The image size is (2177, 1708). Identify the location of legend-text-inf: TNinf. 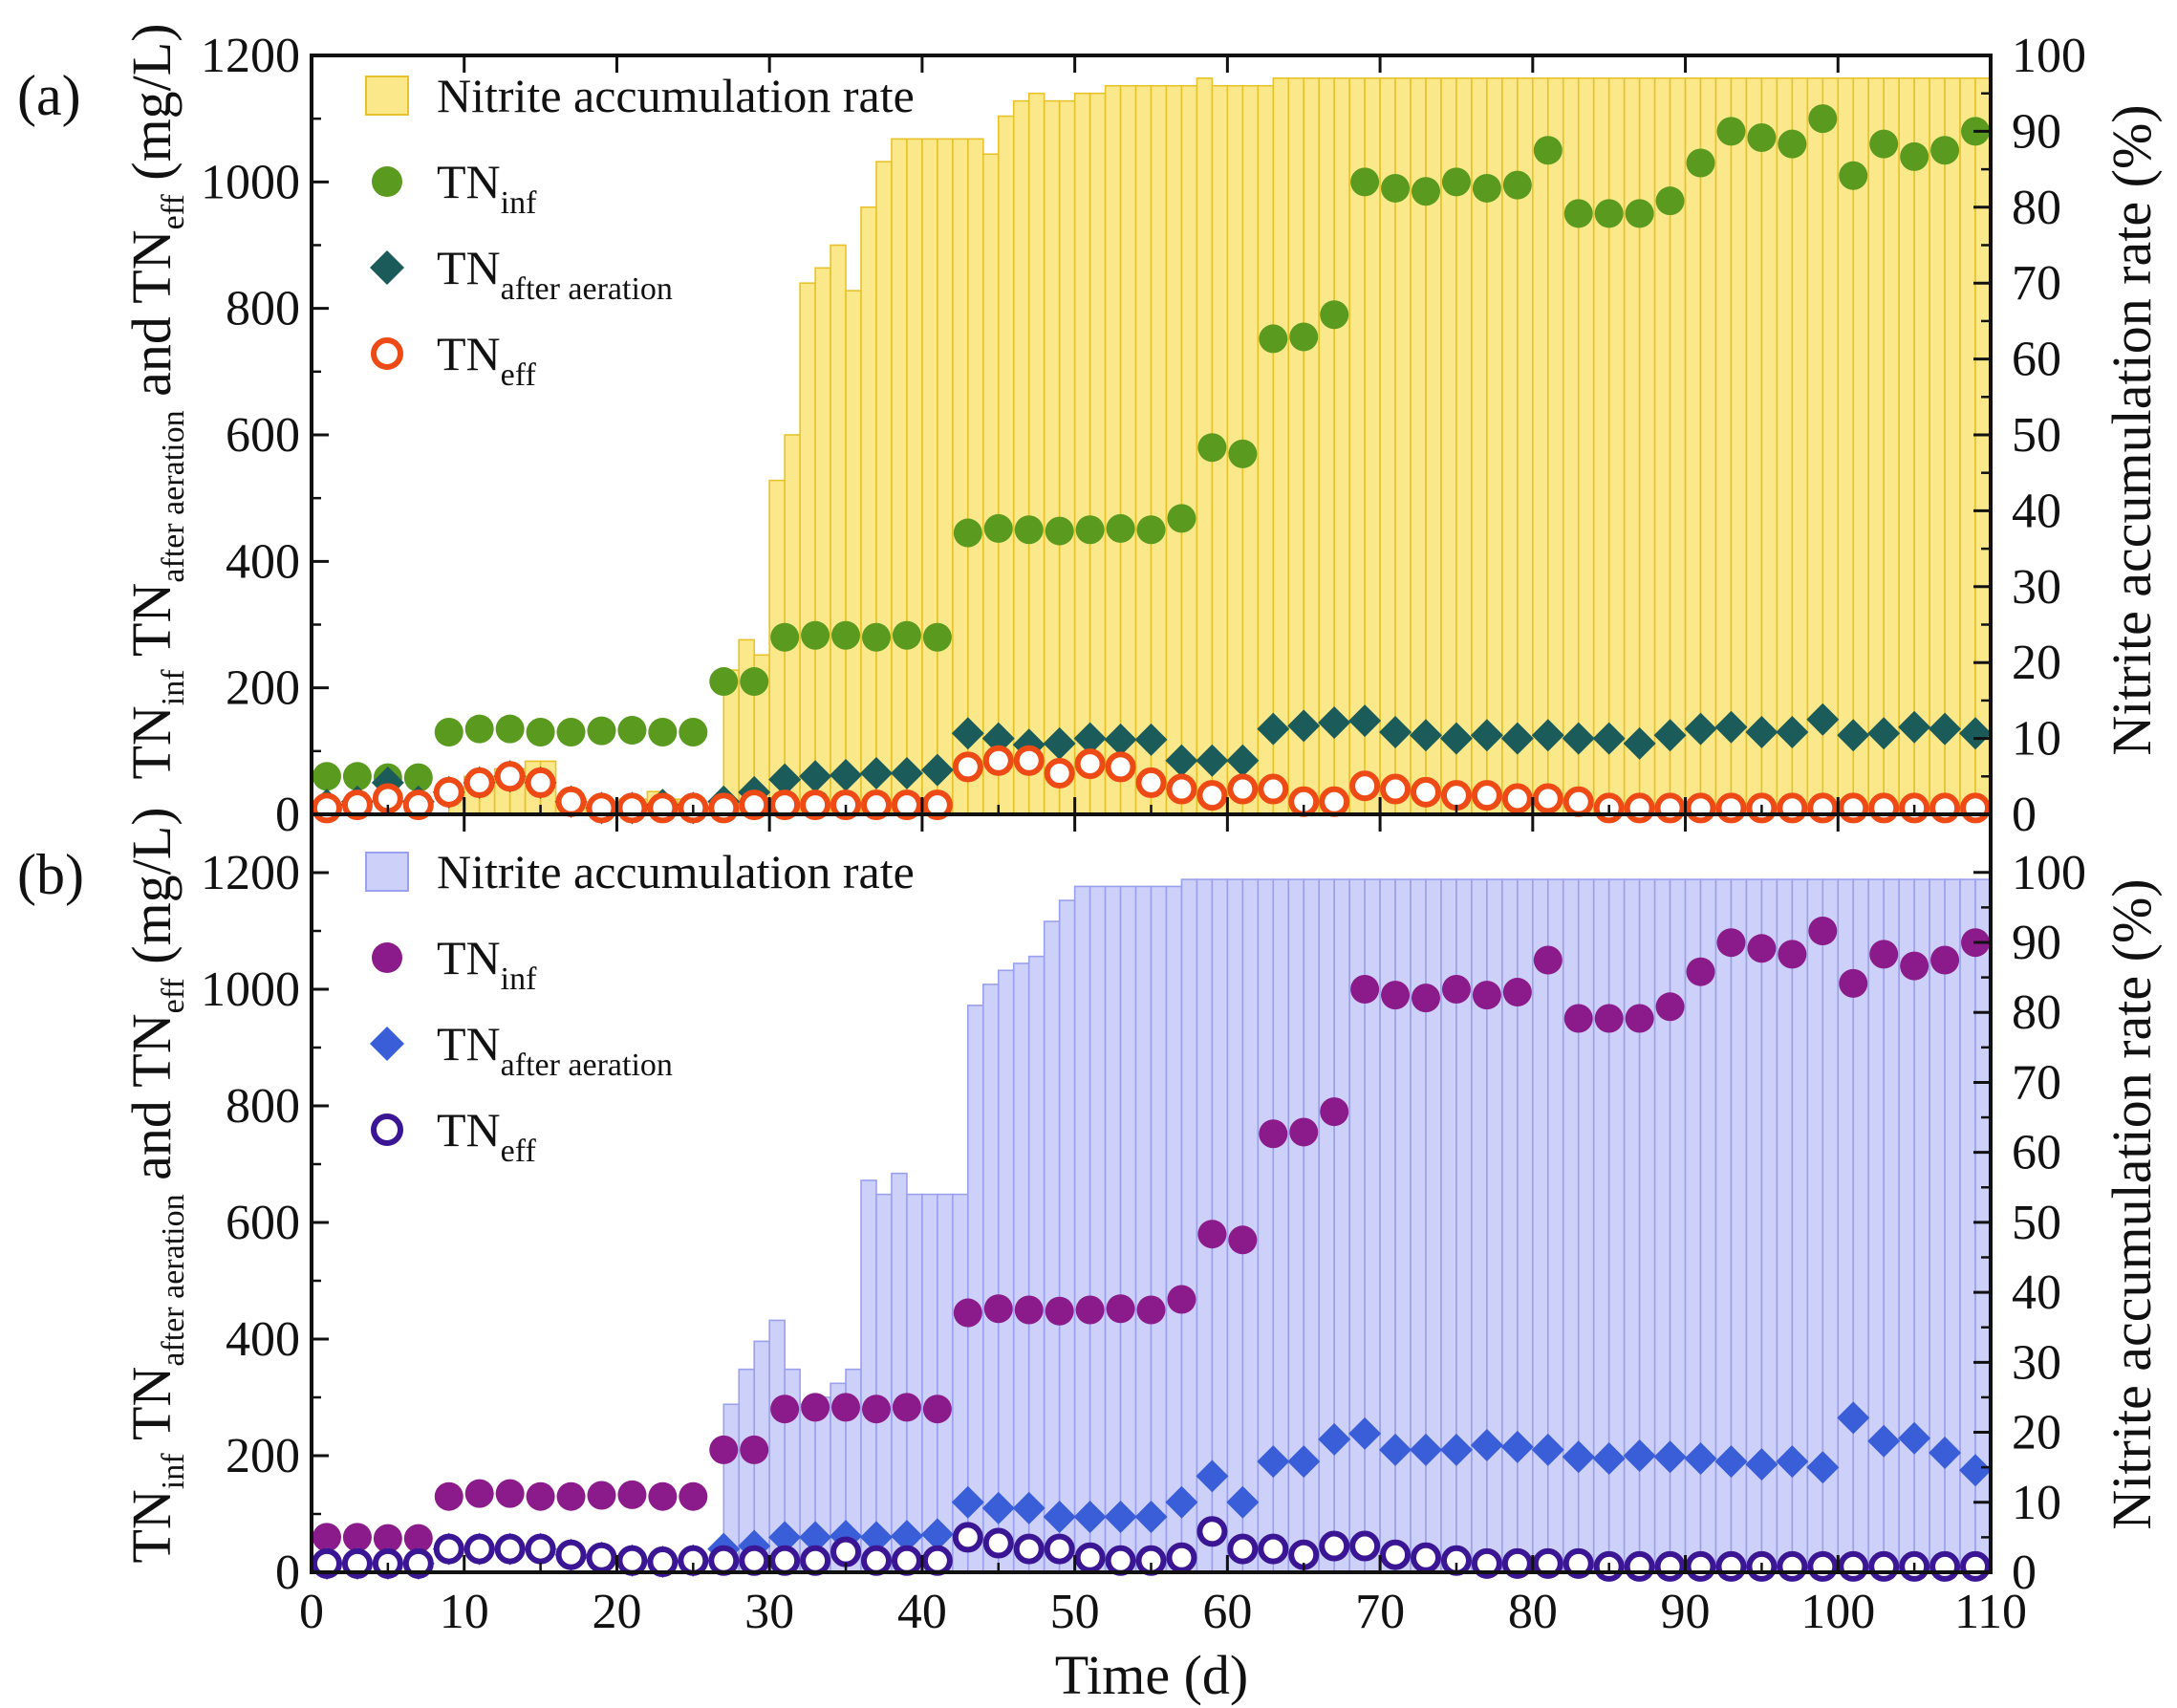
(487, 964).